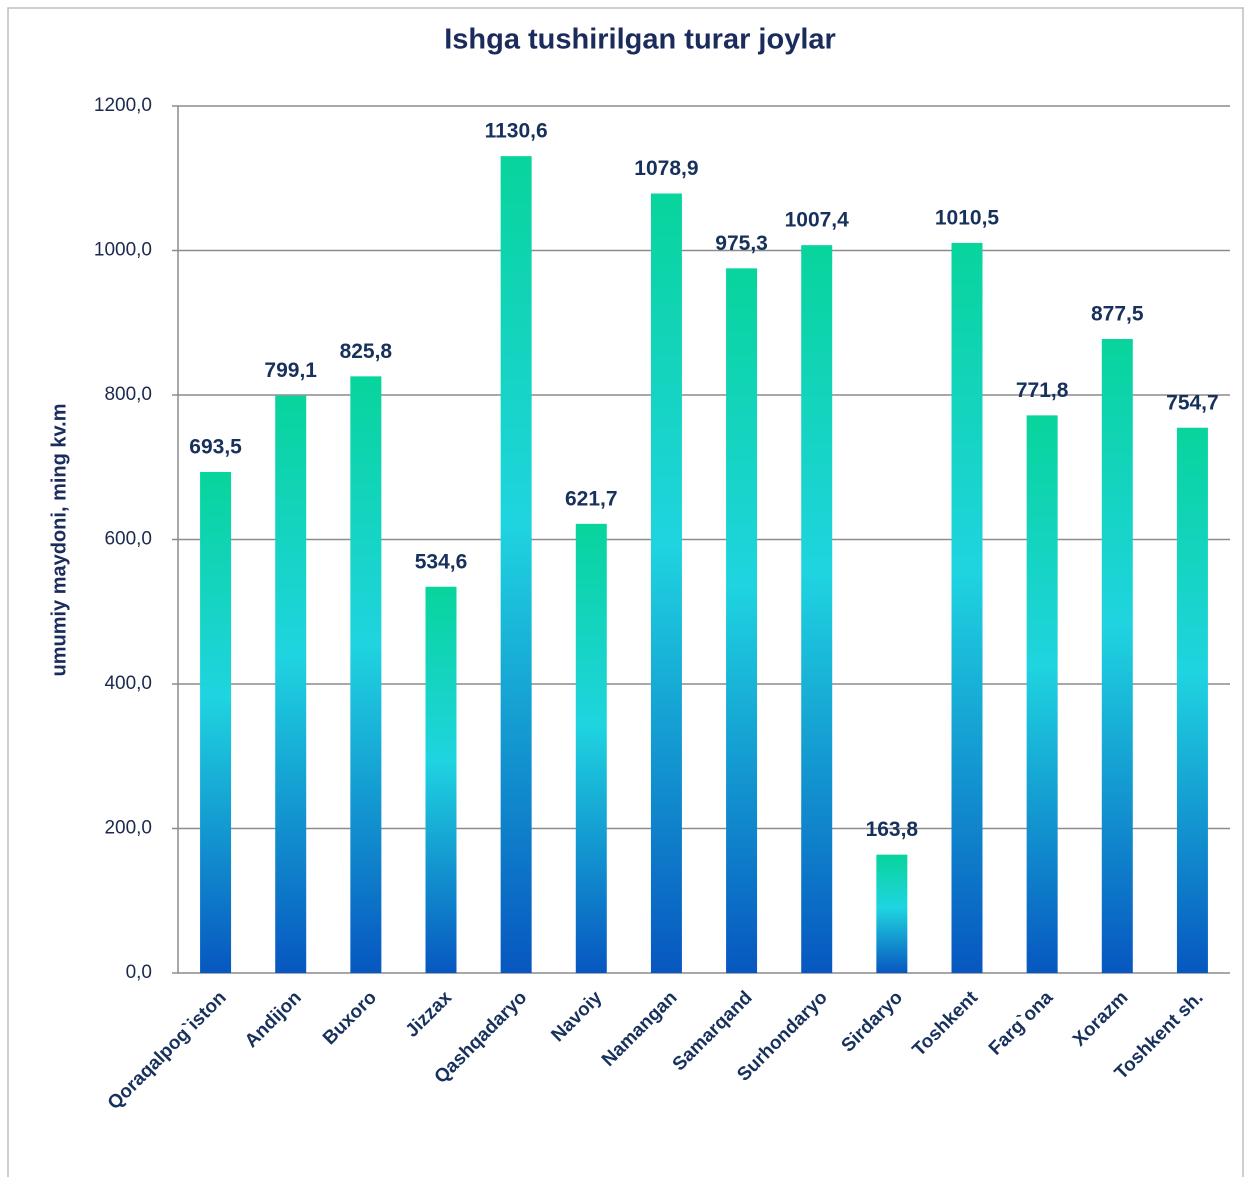 This screenshot has width=1250, height=1182. I want to click on x-tick-label: Farg`ona, so click(1021, 1023).